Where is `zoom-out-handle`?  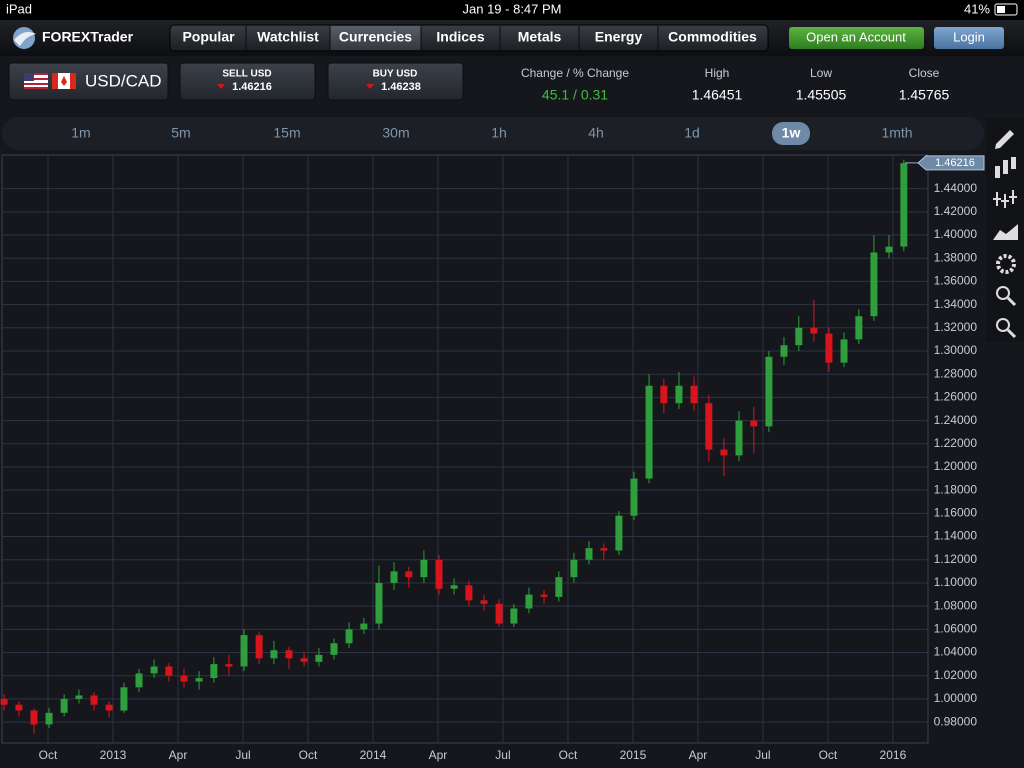
zoom-out-handle is located at coordinates (1011, 333).